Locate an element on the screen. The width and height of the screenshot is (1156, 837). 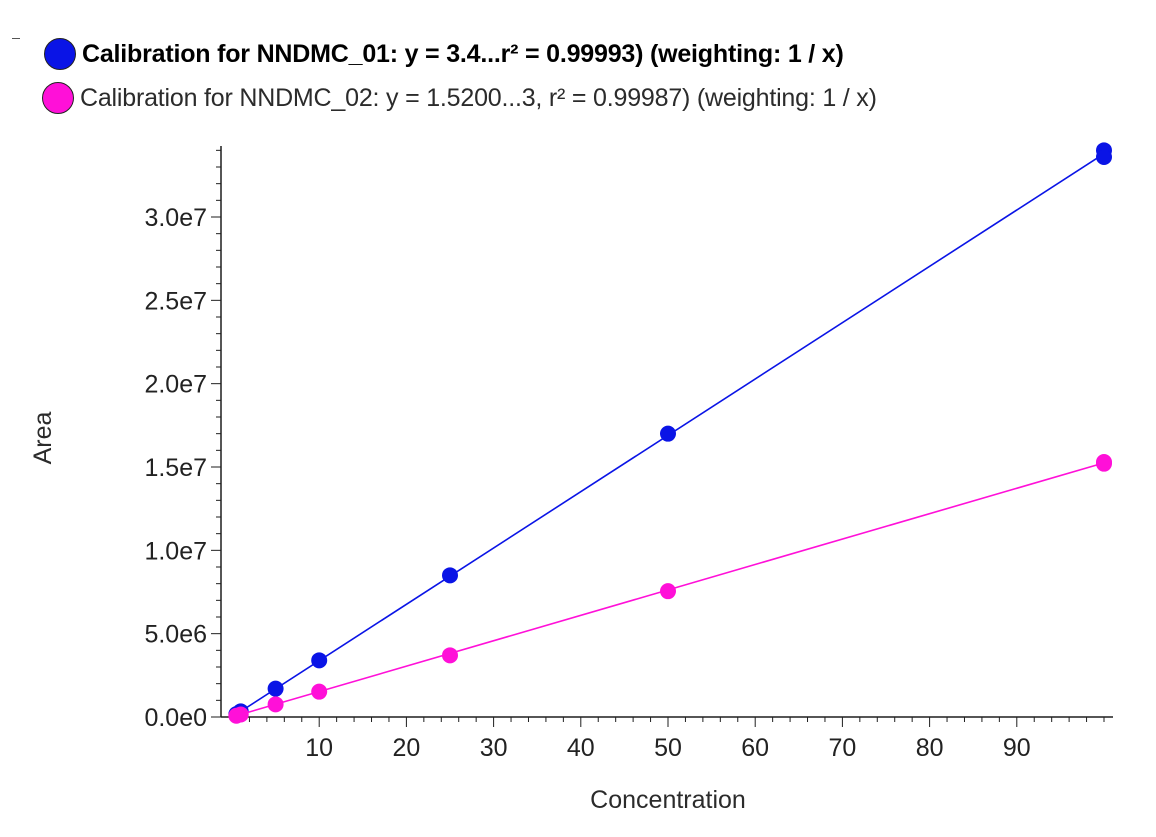
x-axis-title: Concentration is located at coordinates (668, 800).